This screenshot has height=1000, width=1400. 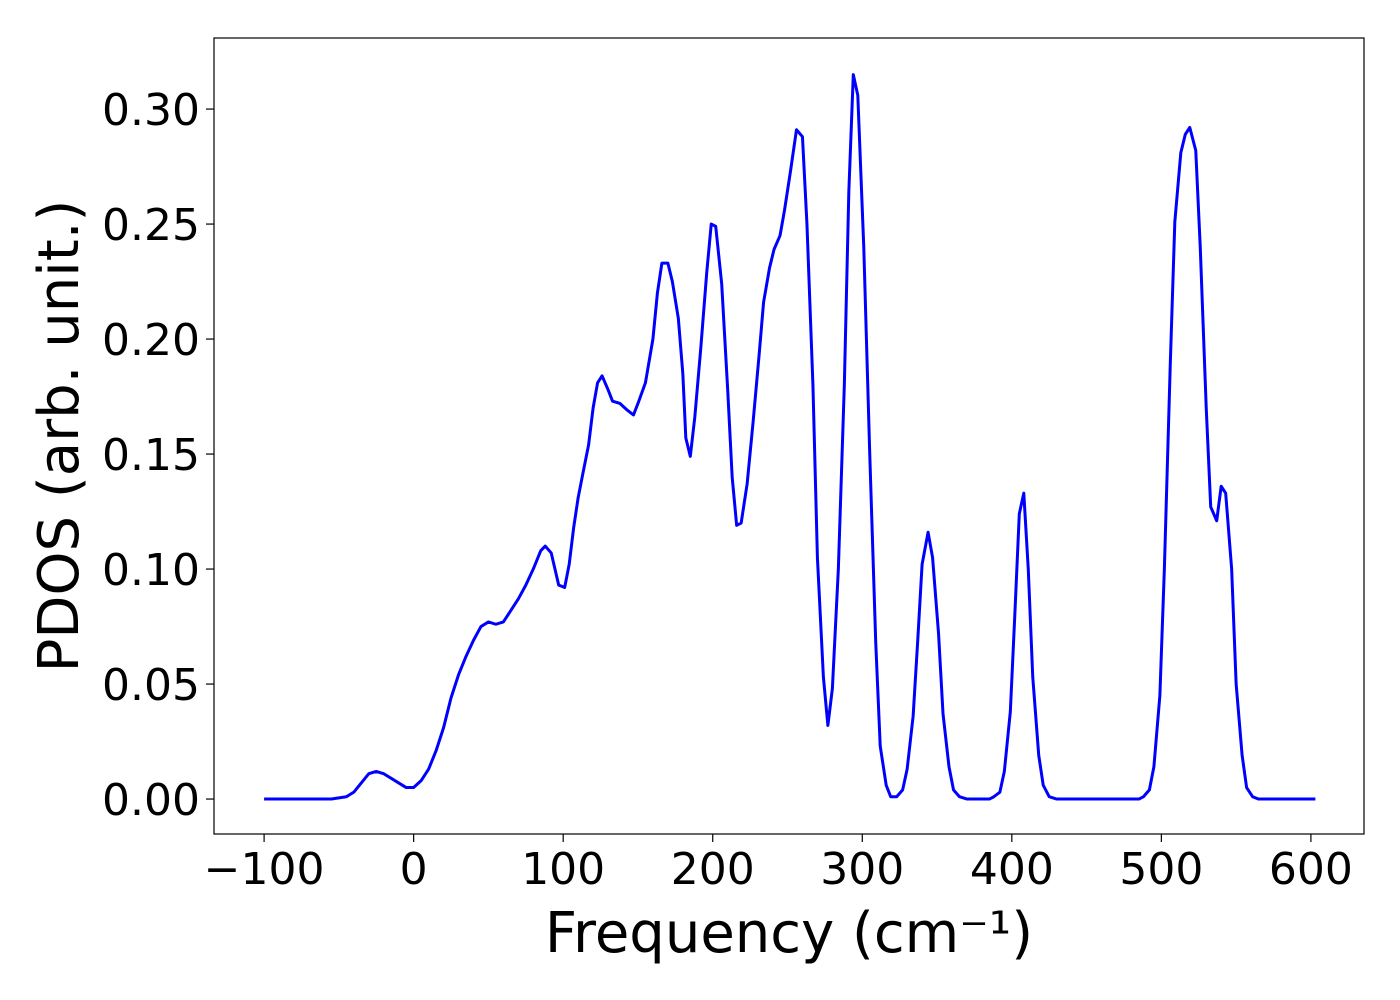 I want to click on x-tick-label: 400, so click(x=1012, y=869).